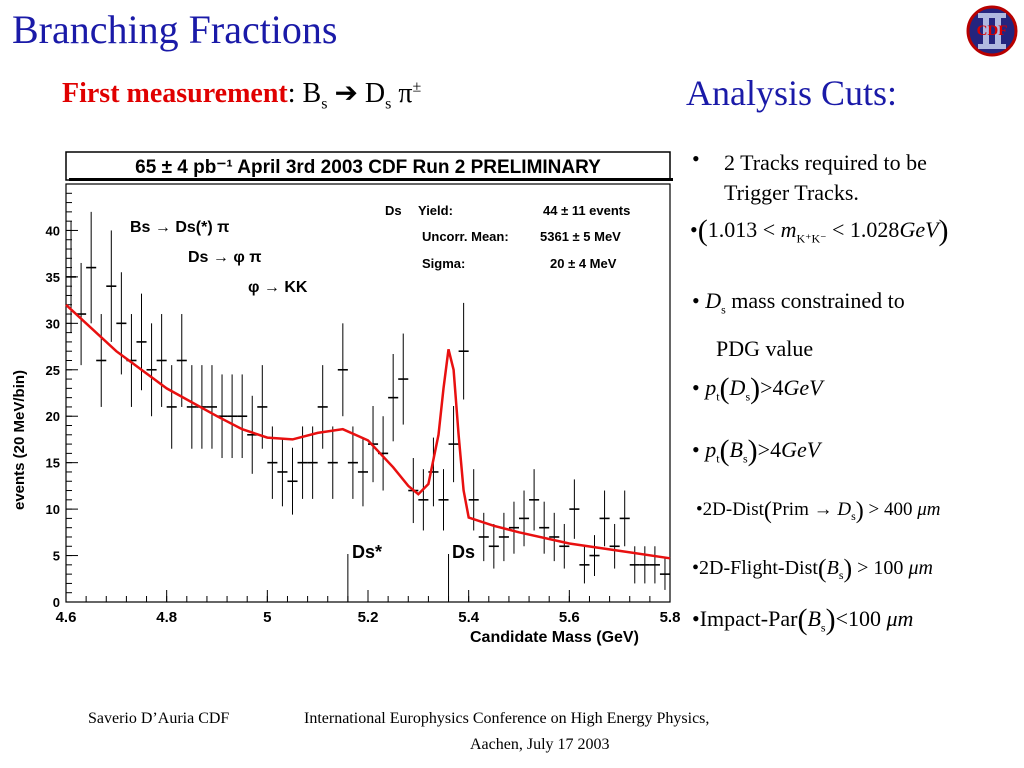 This screenshot has height=768, width=1024. Describe the element at coordinates (861, 618) in the screenshot. I see `cut-8-val: <100` at that location.